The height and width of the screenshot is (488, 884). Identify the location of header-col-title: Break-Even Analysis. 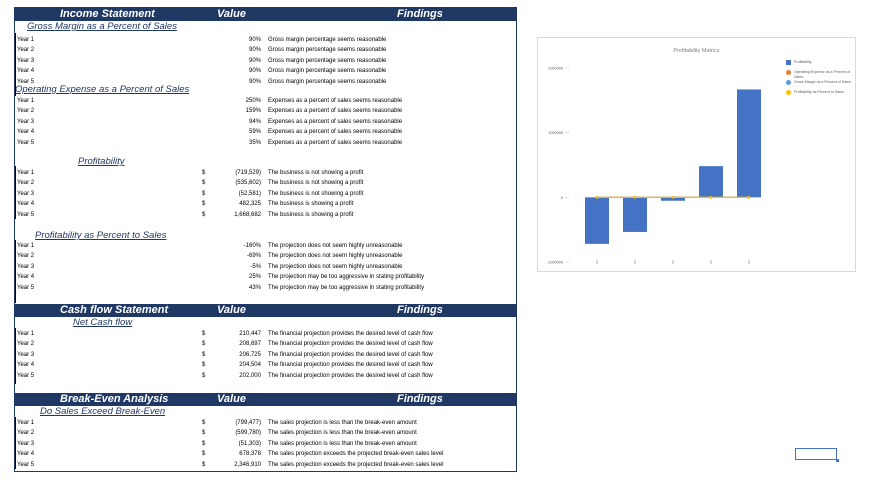
(114, 399).